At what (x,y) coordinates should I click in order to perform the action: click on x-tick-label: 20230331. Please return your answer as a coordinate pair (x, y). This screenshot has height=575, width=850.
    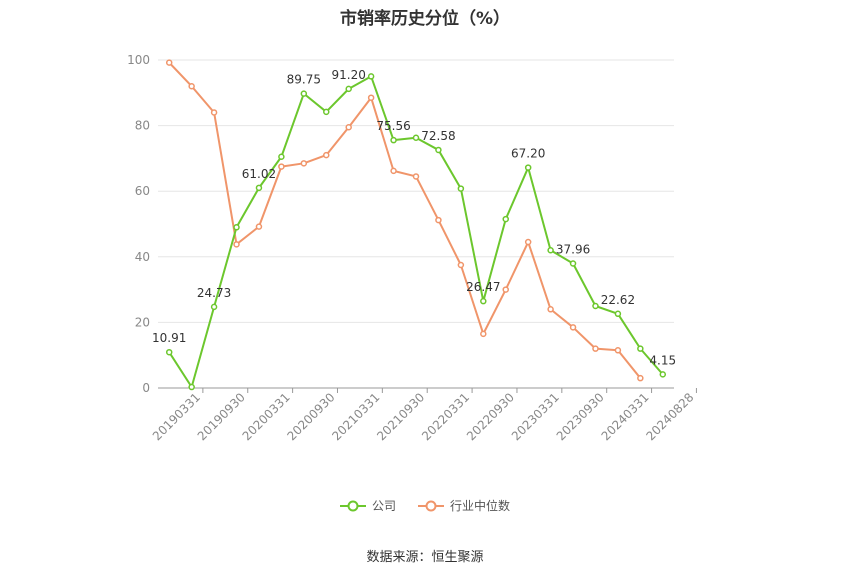
    Looking at the image, I should click on (535, 416).